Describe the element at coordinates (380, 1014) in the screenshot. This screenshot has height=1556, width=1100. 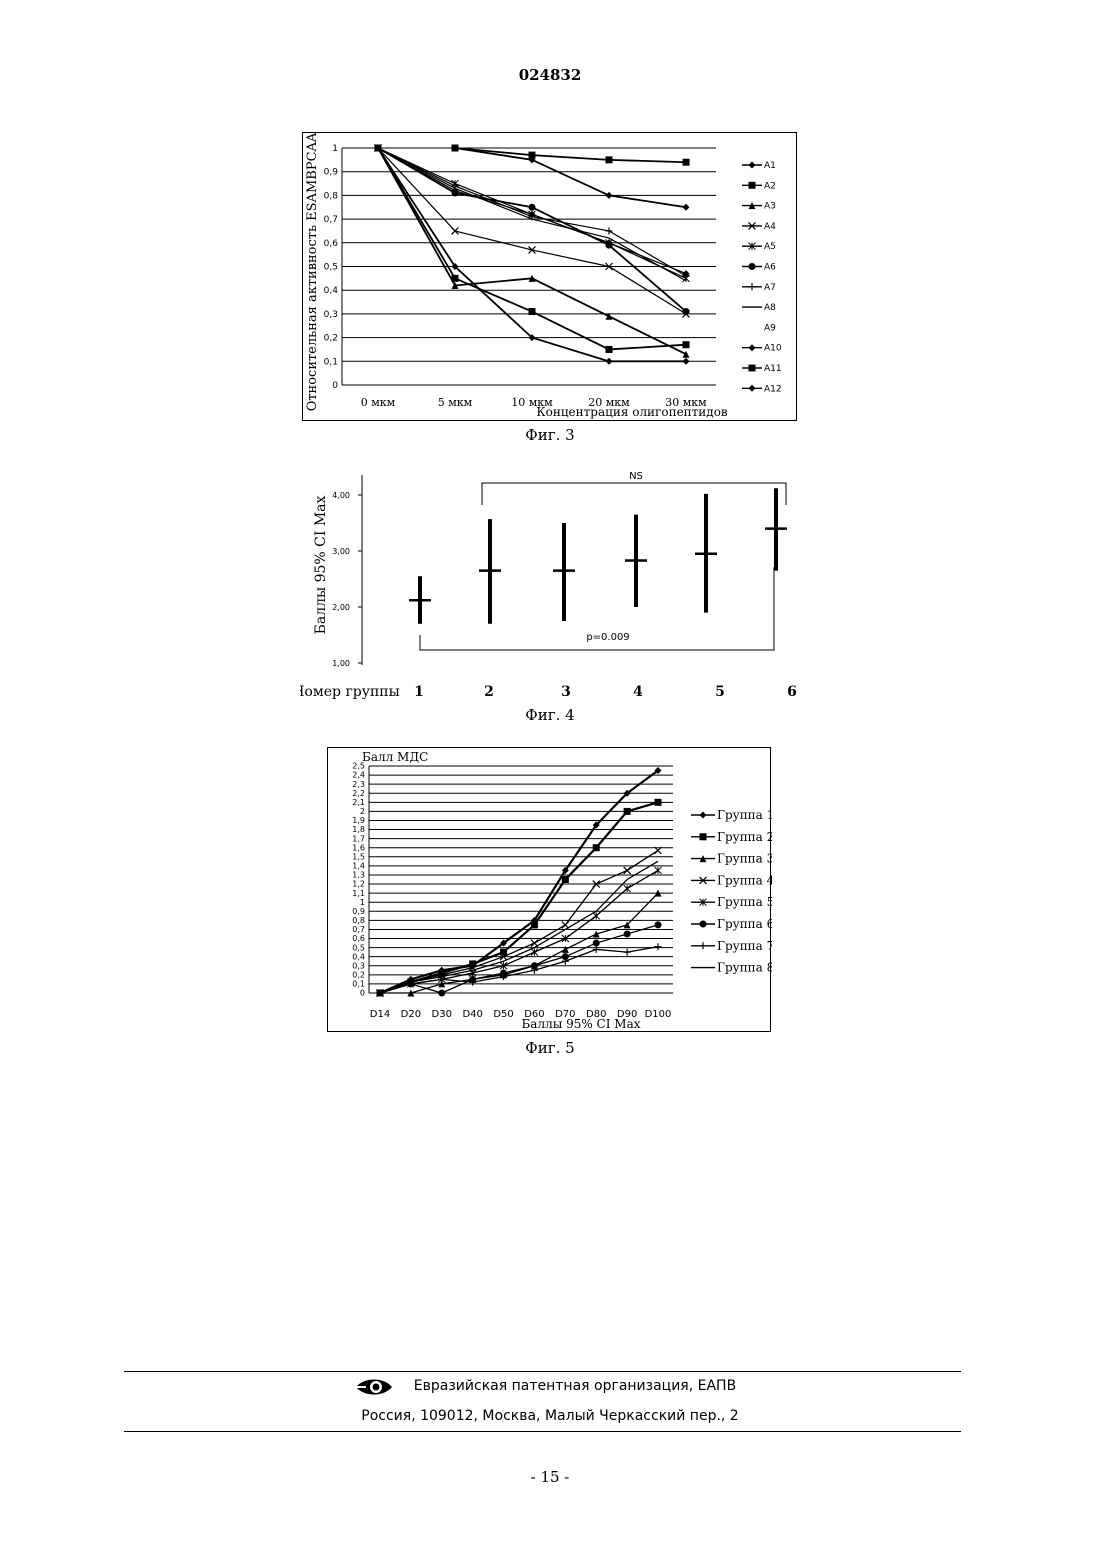
I see `fig5-x-tick-label: D14` at that location.